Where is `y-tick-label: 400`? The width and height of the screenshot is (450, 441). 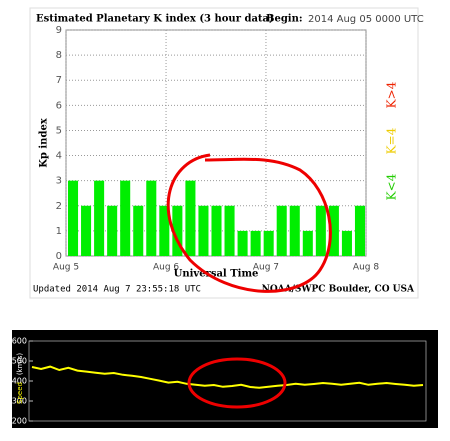
y-tick-label: 400 is located at coordinates (19, 381).